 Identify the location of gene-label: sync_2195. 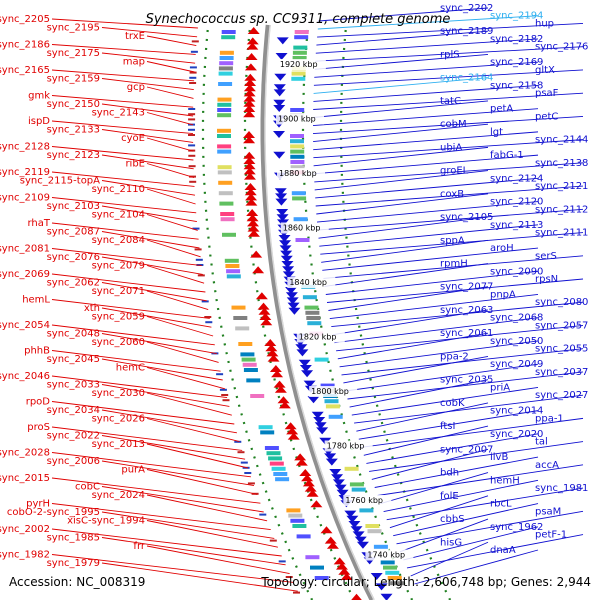
(73, 28).